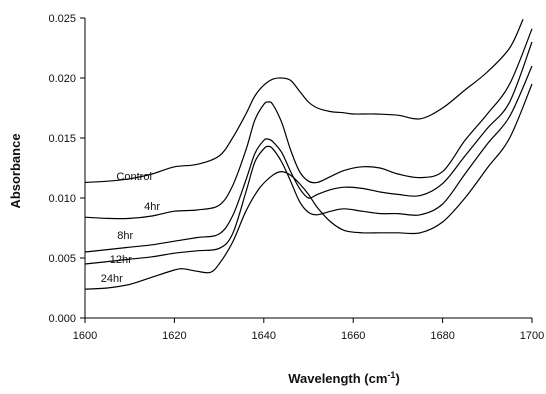  Describe the element at coordinates (152, 207) in the screenshot. I see `series-label-4hr: 4hr` at that location.